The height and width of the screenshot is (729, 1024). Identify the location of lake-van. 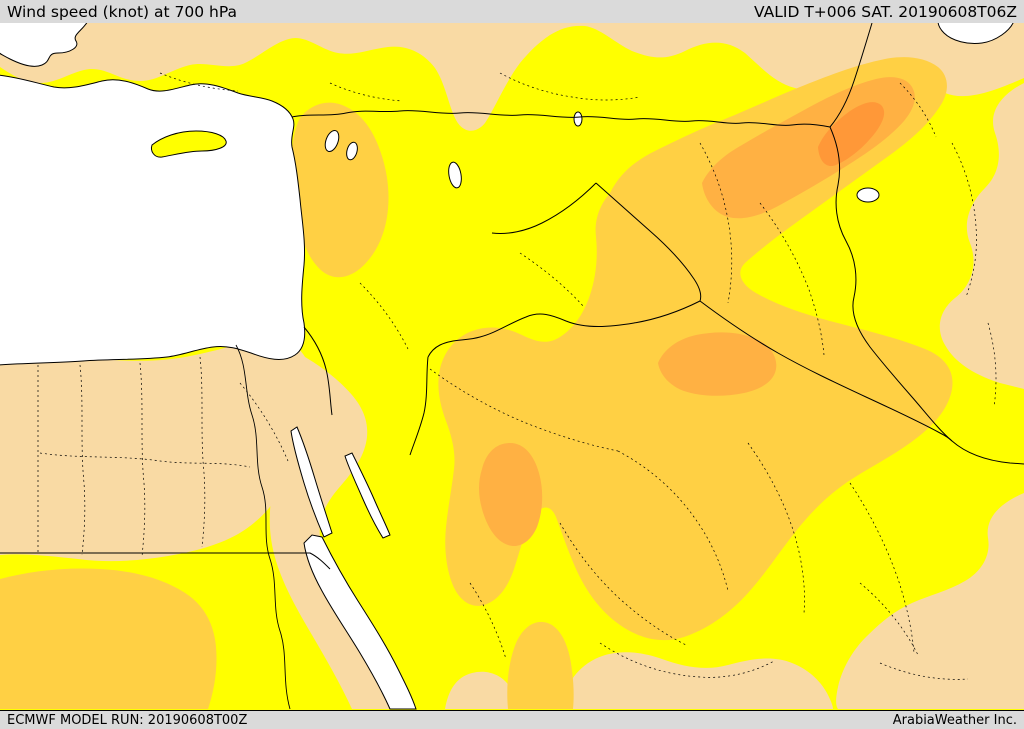
(868, 195).